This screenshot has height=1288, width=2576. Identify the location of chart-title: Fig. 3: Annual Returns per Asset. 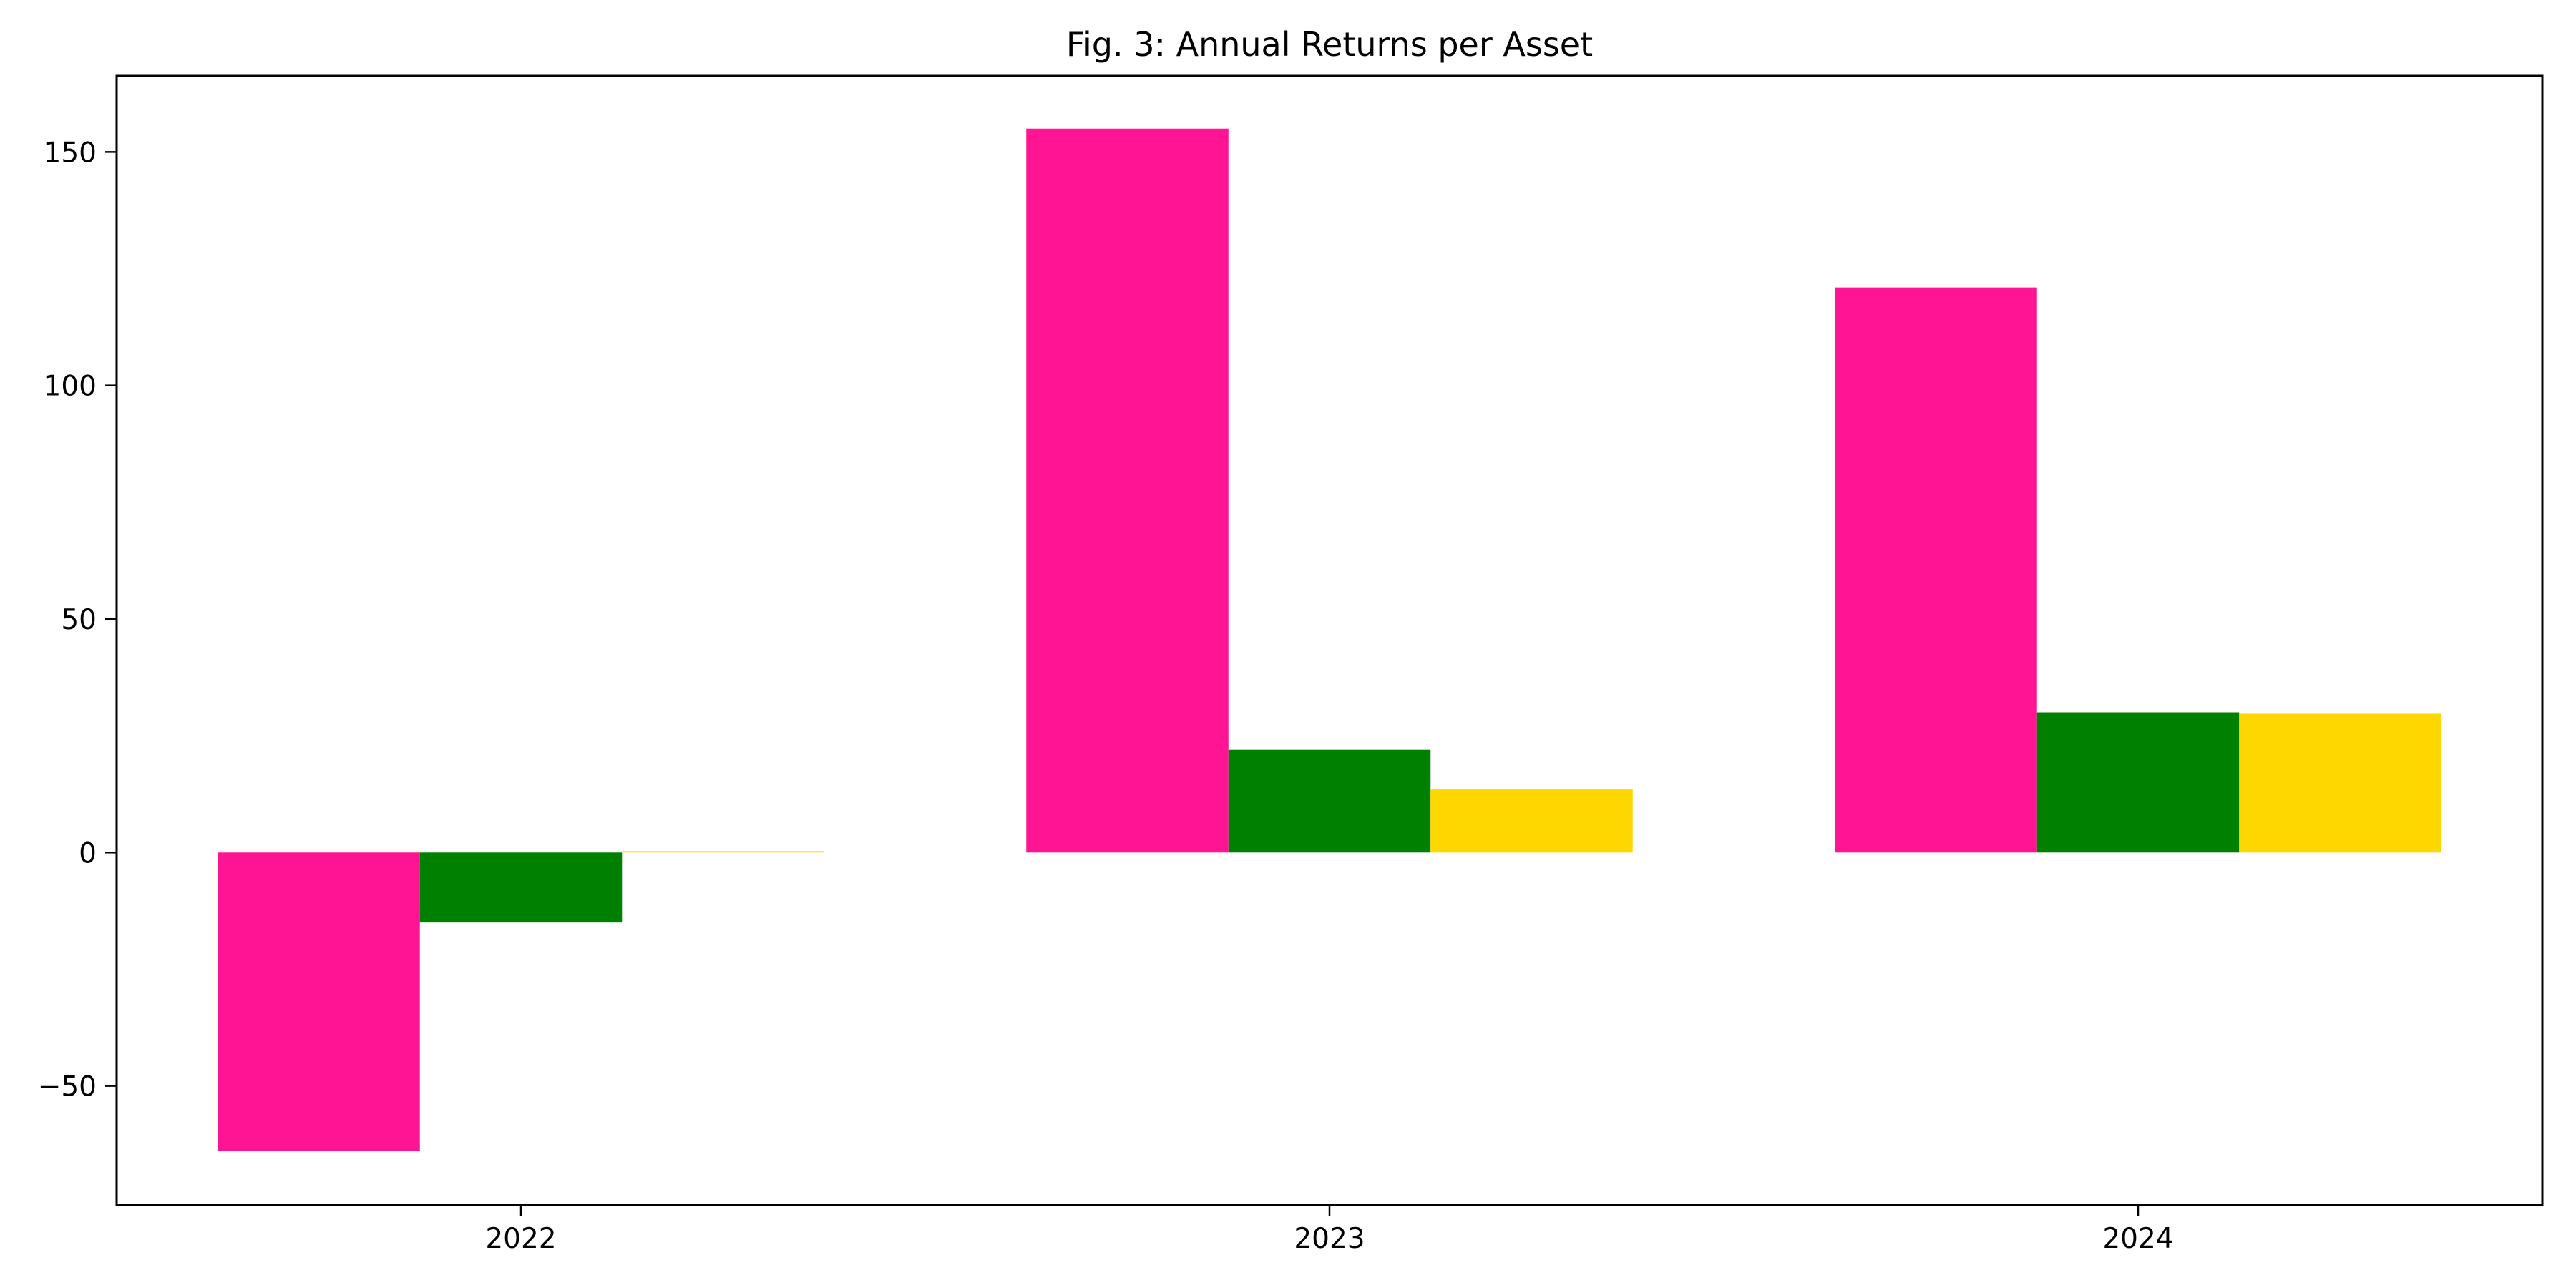
(1329, 44).